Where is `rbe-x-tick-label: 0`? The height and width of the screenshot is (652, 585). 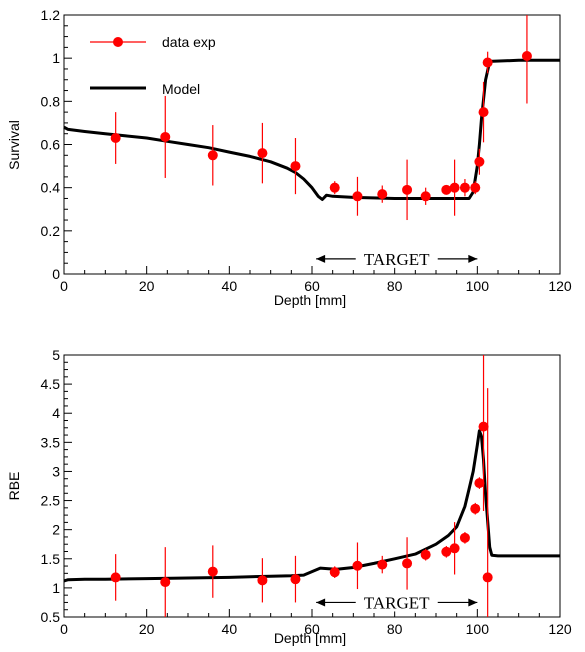
rbe-x-tick-label: 0 is located at coordinates (64, 629).